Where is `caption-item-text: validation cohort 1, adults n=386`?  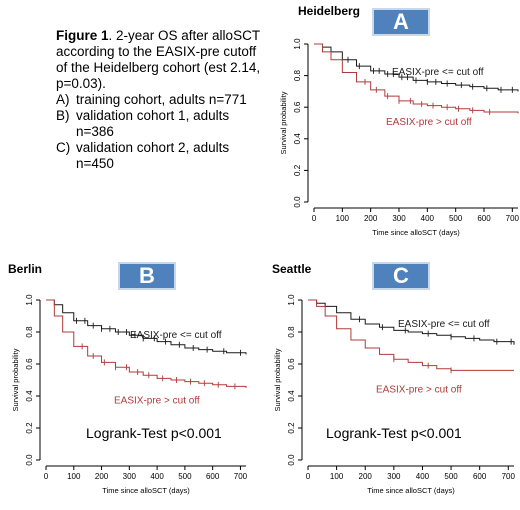
caption-item-text: validation cohort 1, adults n=386 is located at coordinates (153, 123).